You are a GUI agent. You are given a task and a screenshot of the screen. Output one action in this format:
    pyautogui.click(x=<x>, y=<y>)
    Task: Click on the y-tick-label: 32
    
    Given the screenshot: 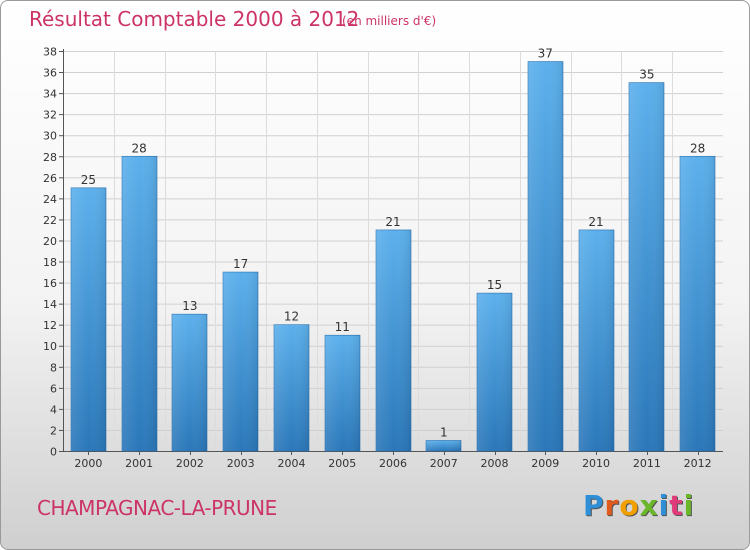 What is the action you would take?
    pyautogui.click(x=50, y=115)
    